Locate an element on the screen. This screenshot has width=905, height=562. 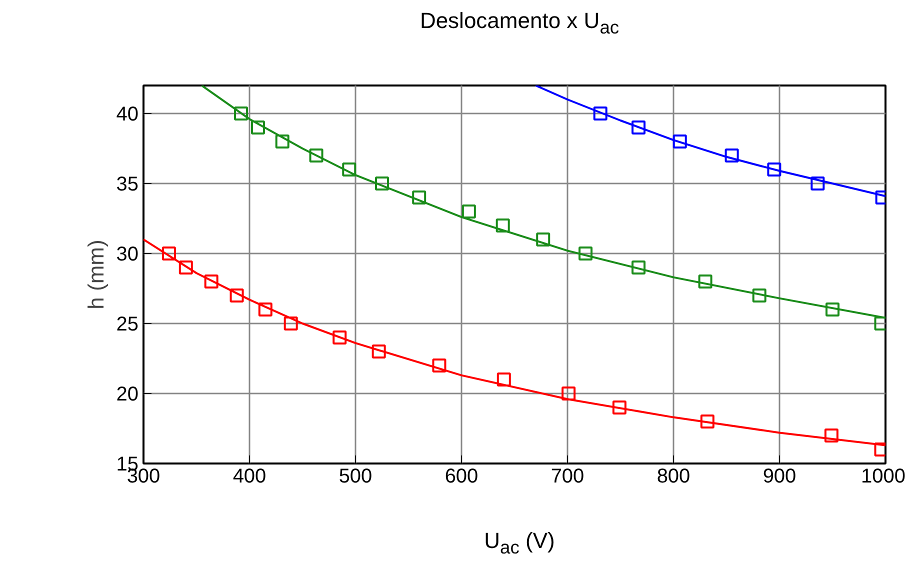
y-tick-label: 35 is located at coordinates (127, 185).